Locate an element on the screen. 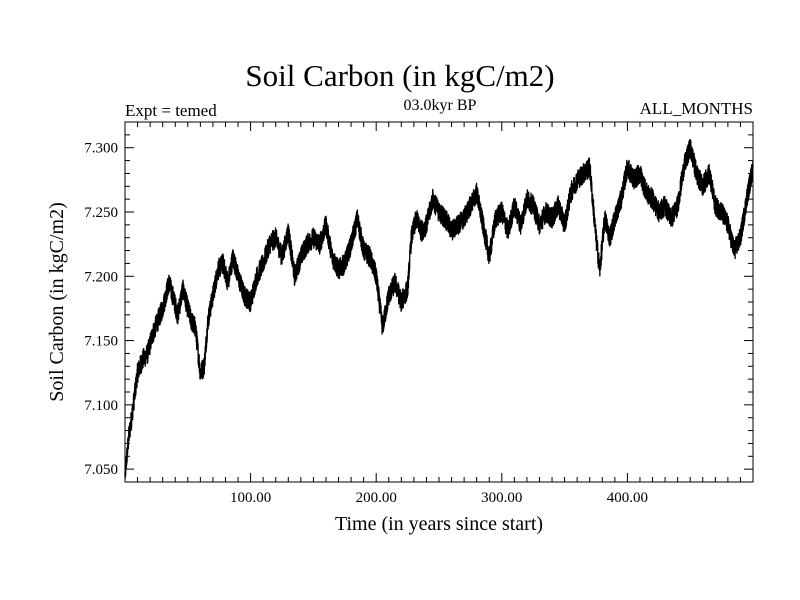 The width and height of the screenshot is (800, 600). y-tick-label: 7.300 is located at coordinates (101, 149).